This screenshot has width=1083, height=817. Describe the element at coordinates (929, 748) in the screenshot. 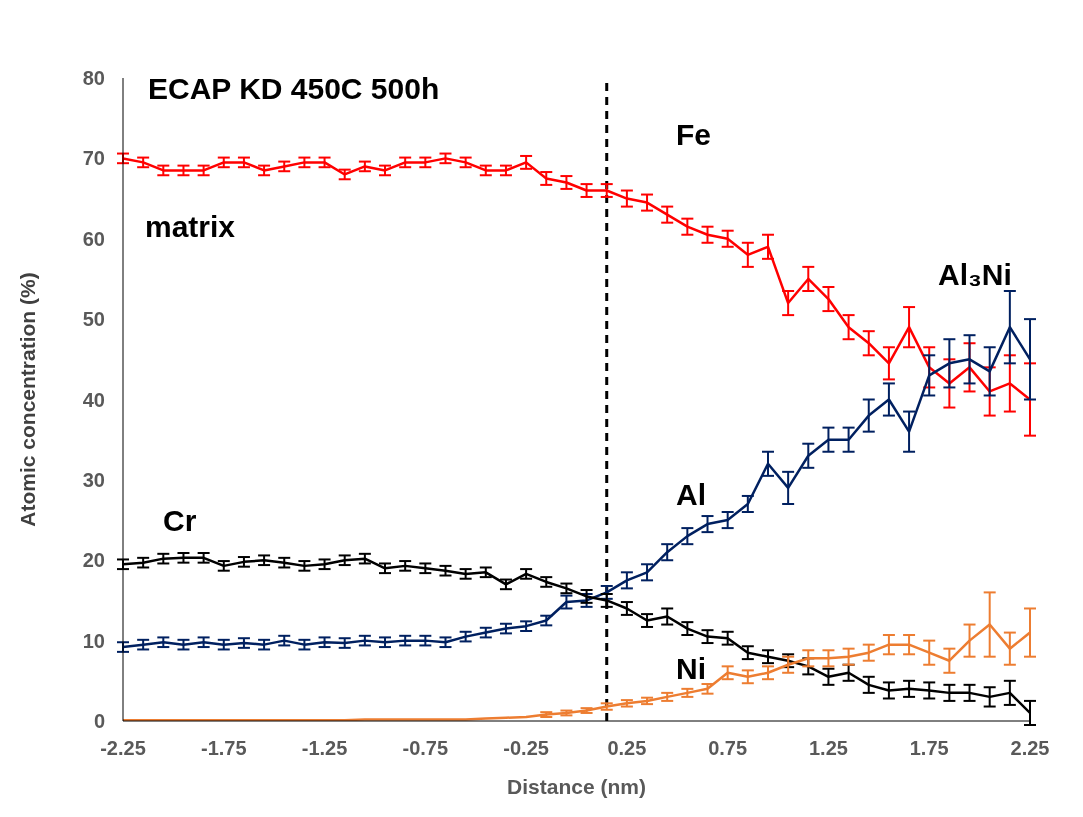

I see `x-tick-label: 1.75` at that location.